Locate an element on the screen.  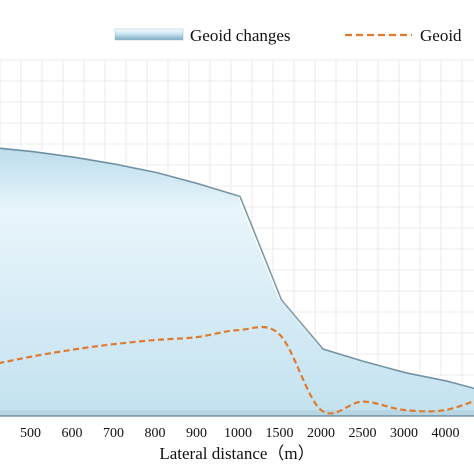
x-tick-label: 2500 is located at coordinates (363, 433).